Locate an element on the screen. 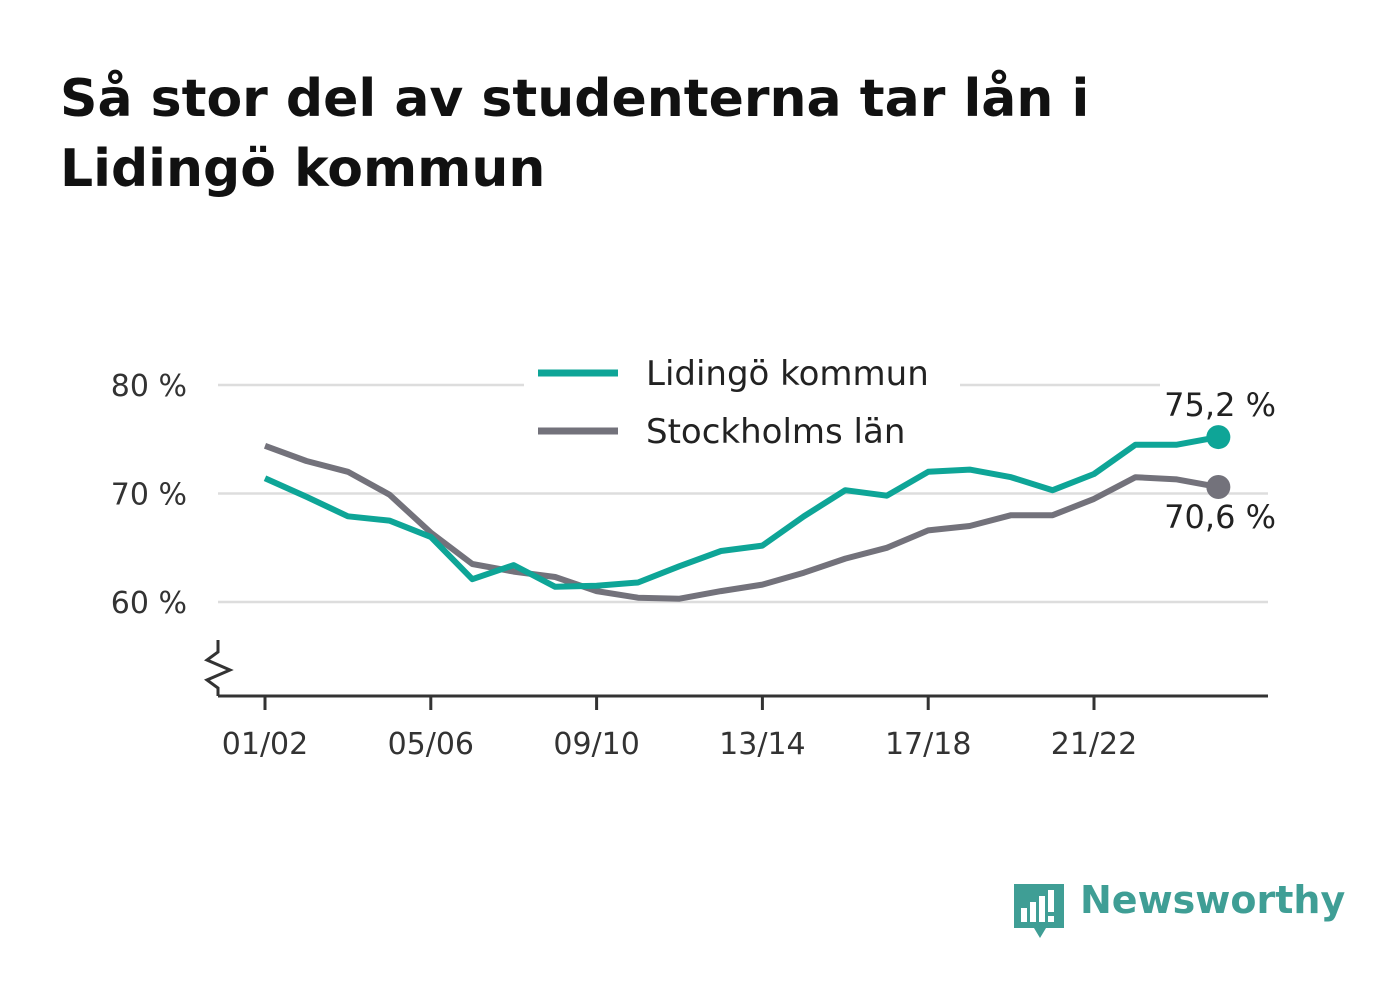 This screenshot has height=999, width=1382. end-label-background is located at coordinates (1220, 401).